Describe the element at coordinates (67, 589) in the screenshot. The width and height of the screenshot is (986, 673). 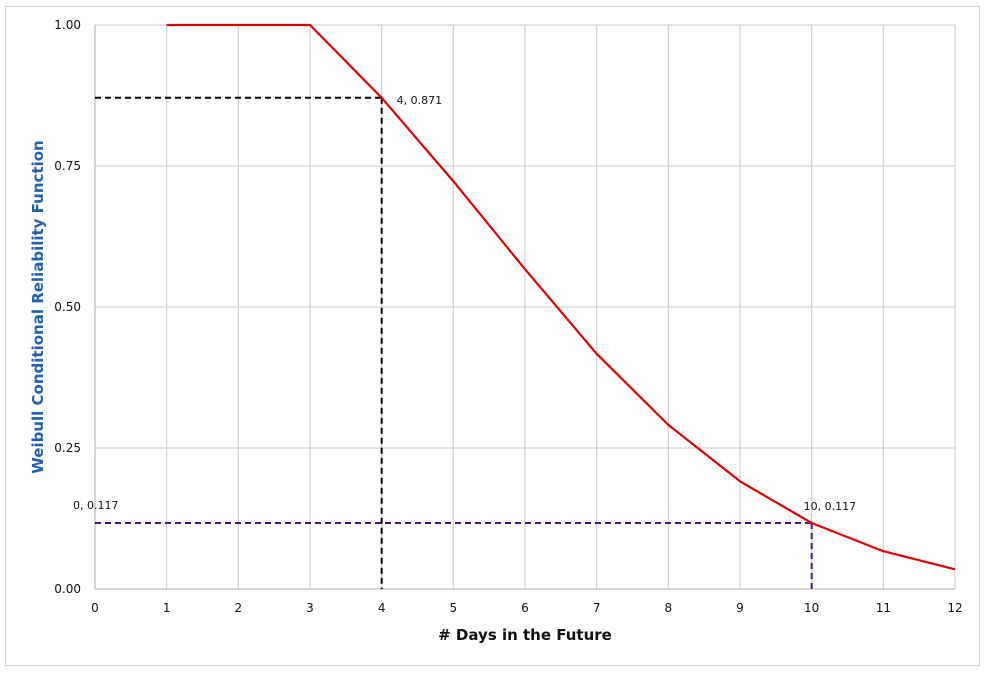
I see `y-tick-label: 0.00` at that location.